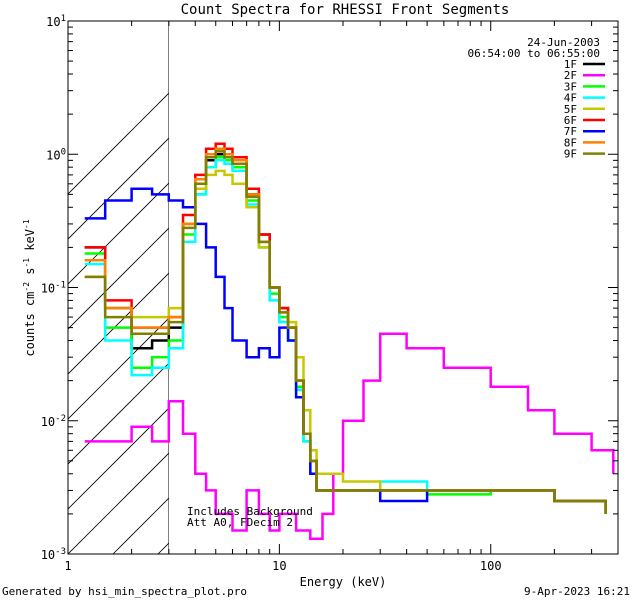  I want to click on time-range-label: 06:54:00 to 06:55:00, so click(534, 53).